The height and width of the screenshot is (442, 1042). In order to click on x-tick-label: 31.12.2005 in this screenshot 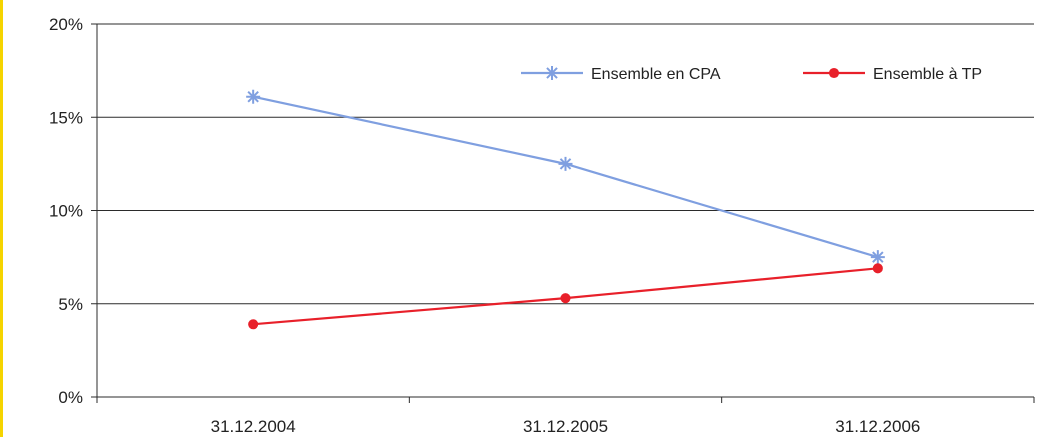, I will do `click(565, 426)`.